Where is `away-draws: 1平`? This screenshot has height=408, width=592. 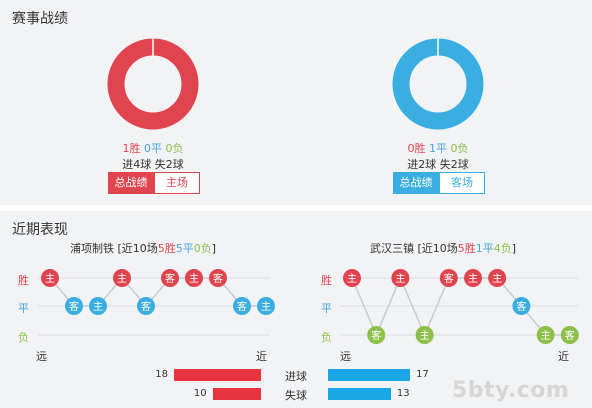 away-draws: 1平 is located at coordinates (438, 148).